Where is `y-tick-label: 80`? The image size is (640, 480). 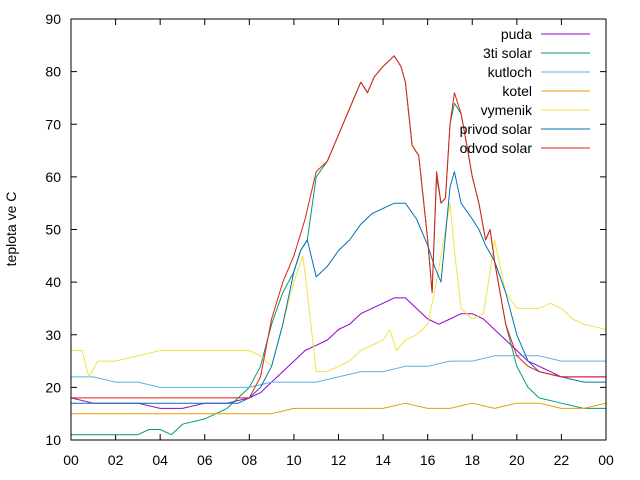
y-tick-label: 80 is located at coordinates (53, 72).